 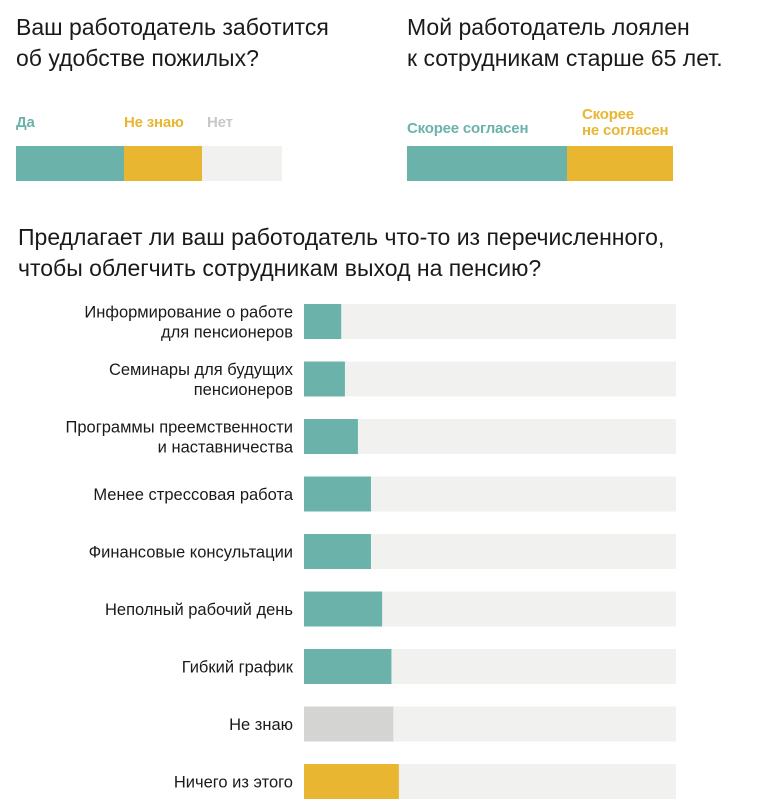 What do you see at coordinates (201, 380) in the screenshot?
I see `category-label: Семинары для будущих пенсионеров` at bounding box center [201, 380].